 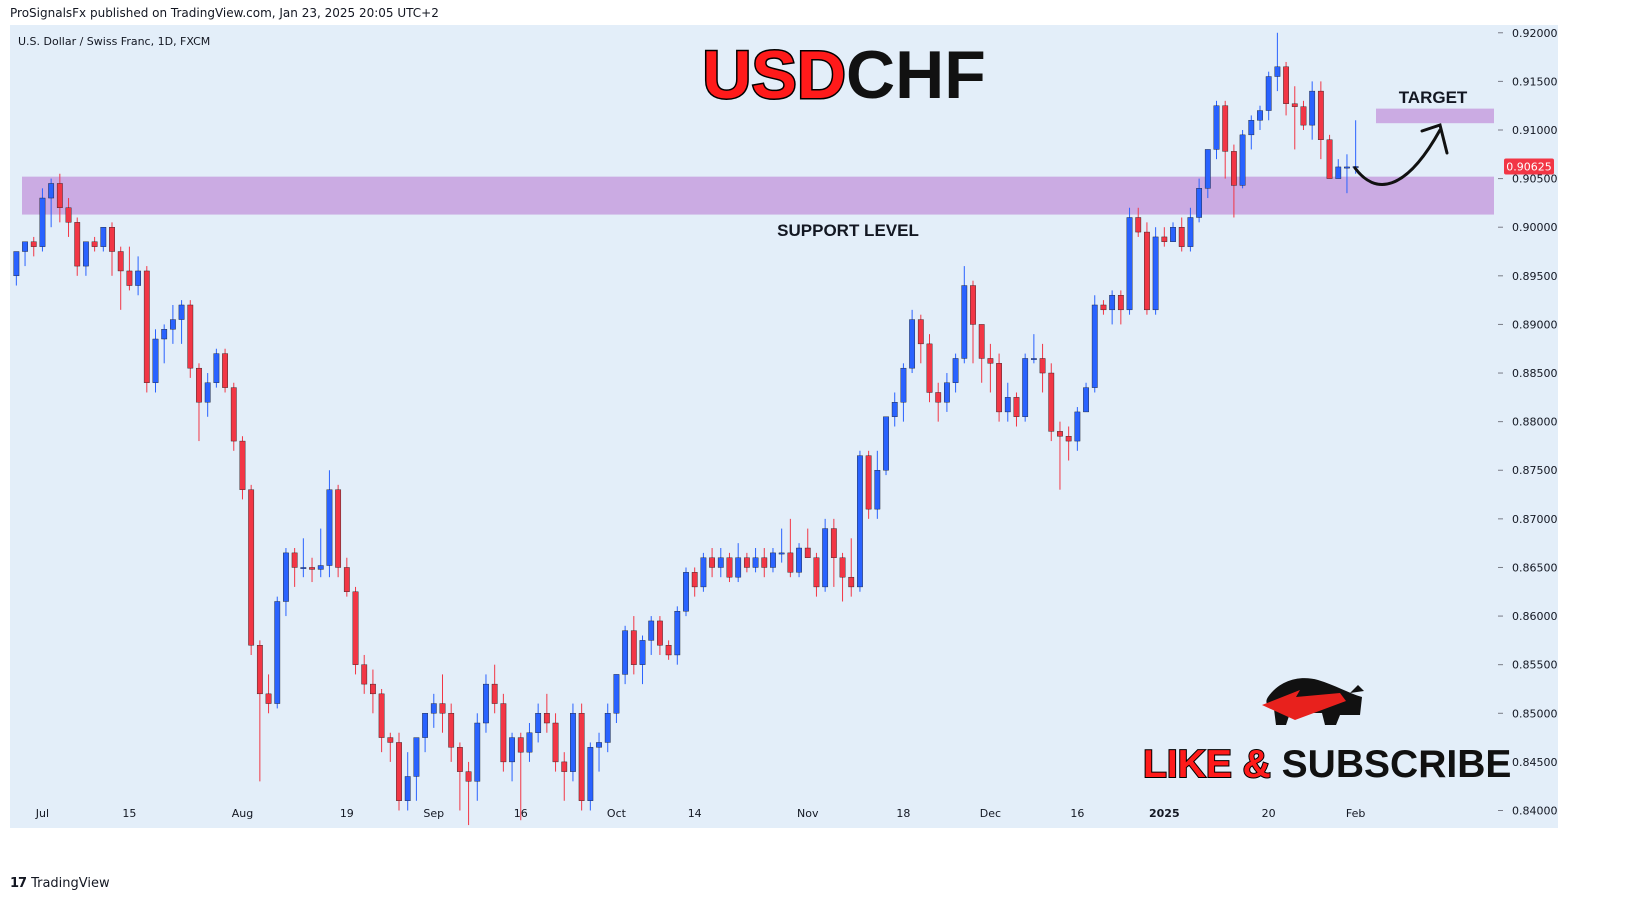 I want to click on time-tick-label: Jul, so click(x=42, y=813).